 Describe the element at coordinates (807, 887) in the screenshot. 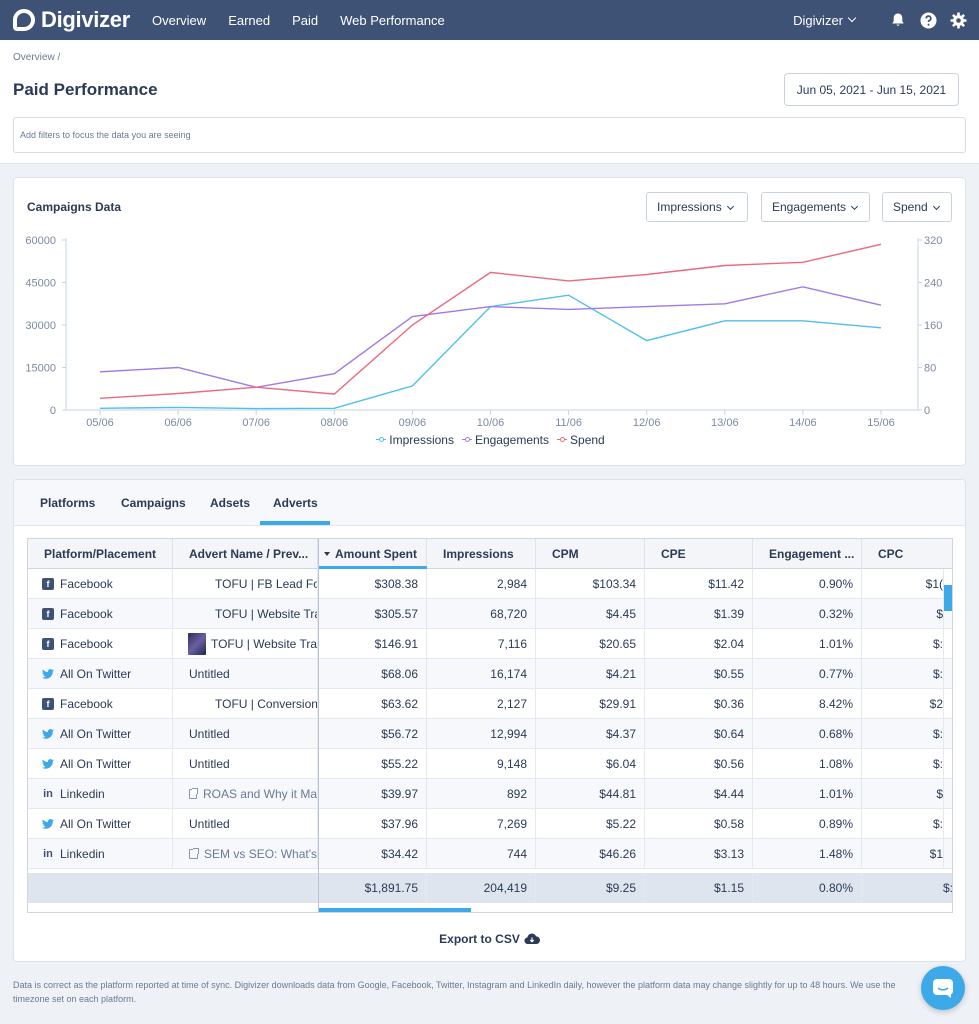

I see `total-engagement-rate: 0.80%` at that location.